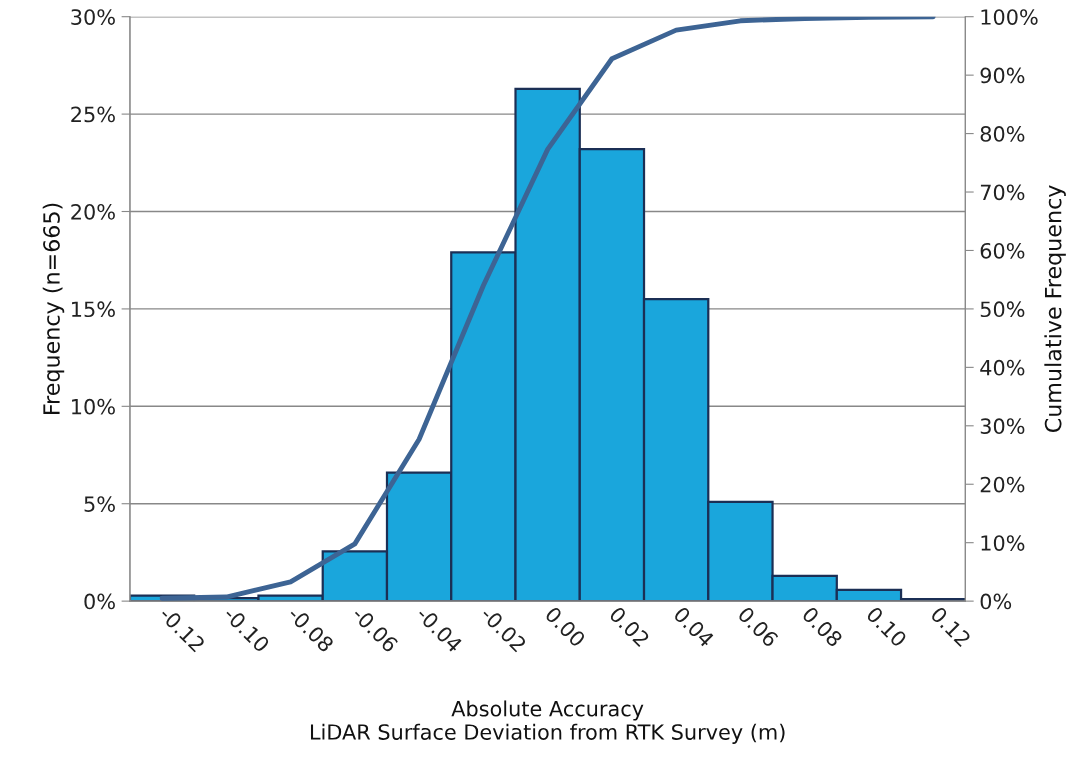 The image size is (1092, 759). What do you see at coordinates (93, 309) in the screenshot?
I see `y-tick-label: 15%` at bounding box center [93, 309].